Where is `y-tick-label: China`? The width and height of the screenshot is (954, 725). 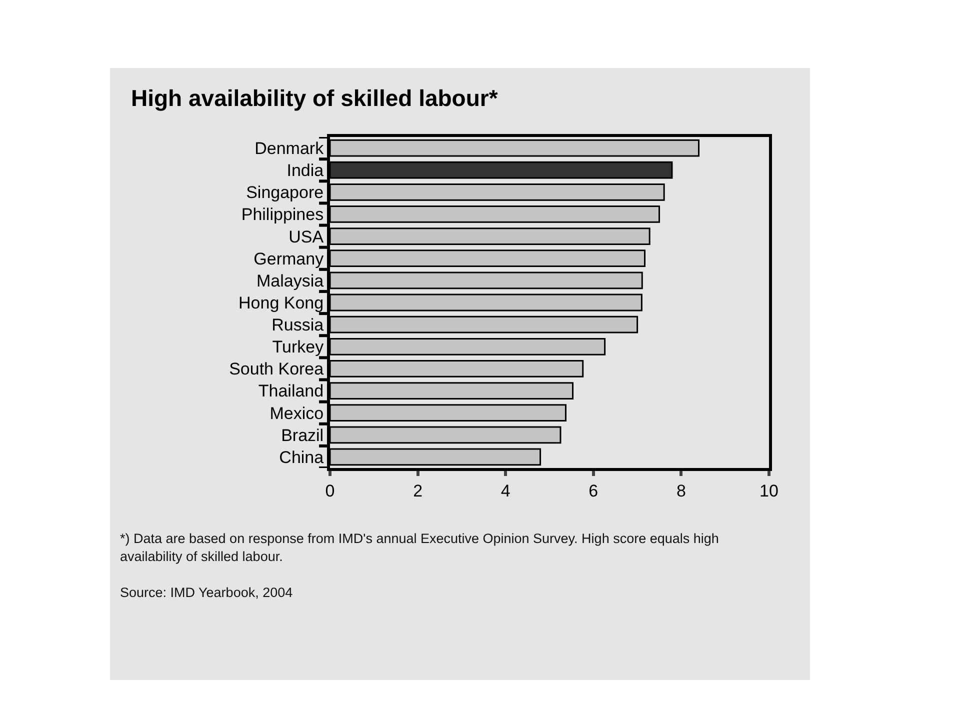
y-tick-label: China is located at coordinates (301, 457).